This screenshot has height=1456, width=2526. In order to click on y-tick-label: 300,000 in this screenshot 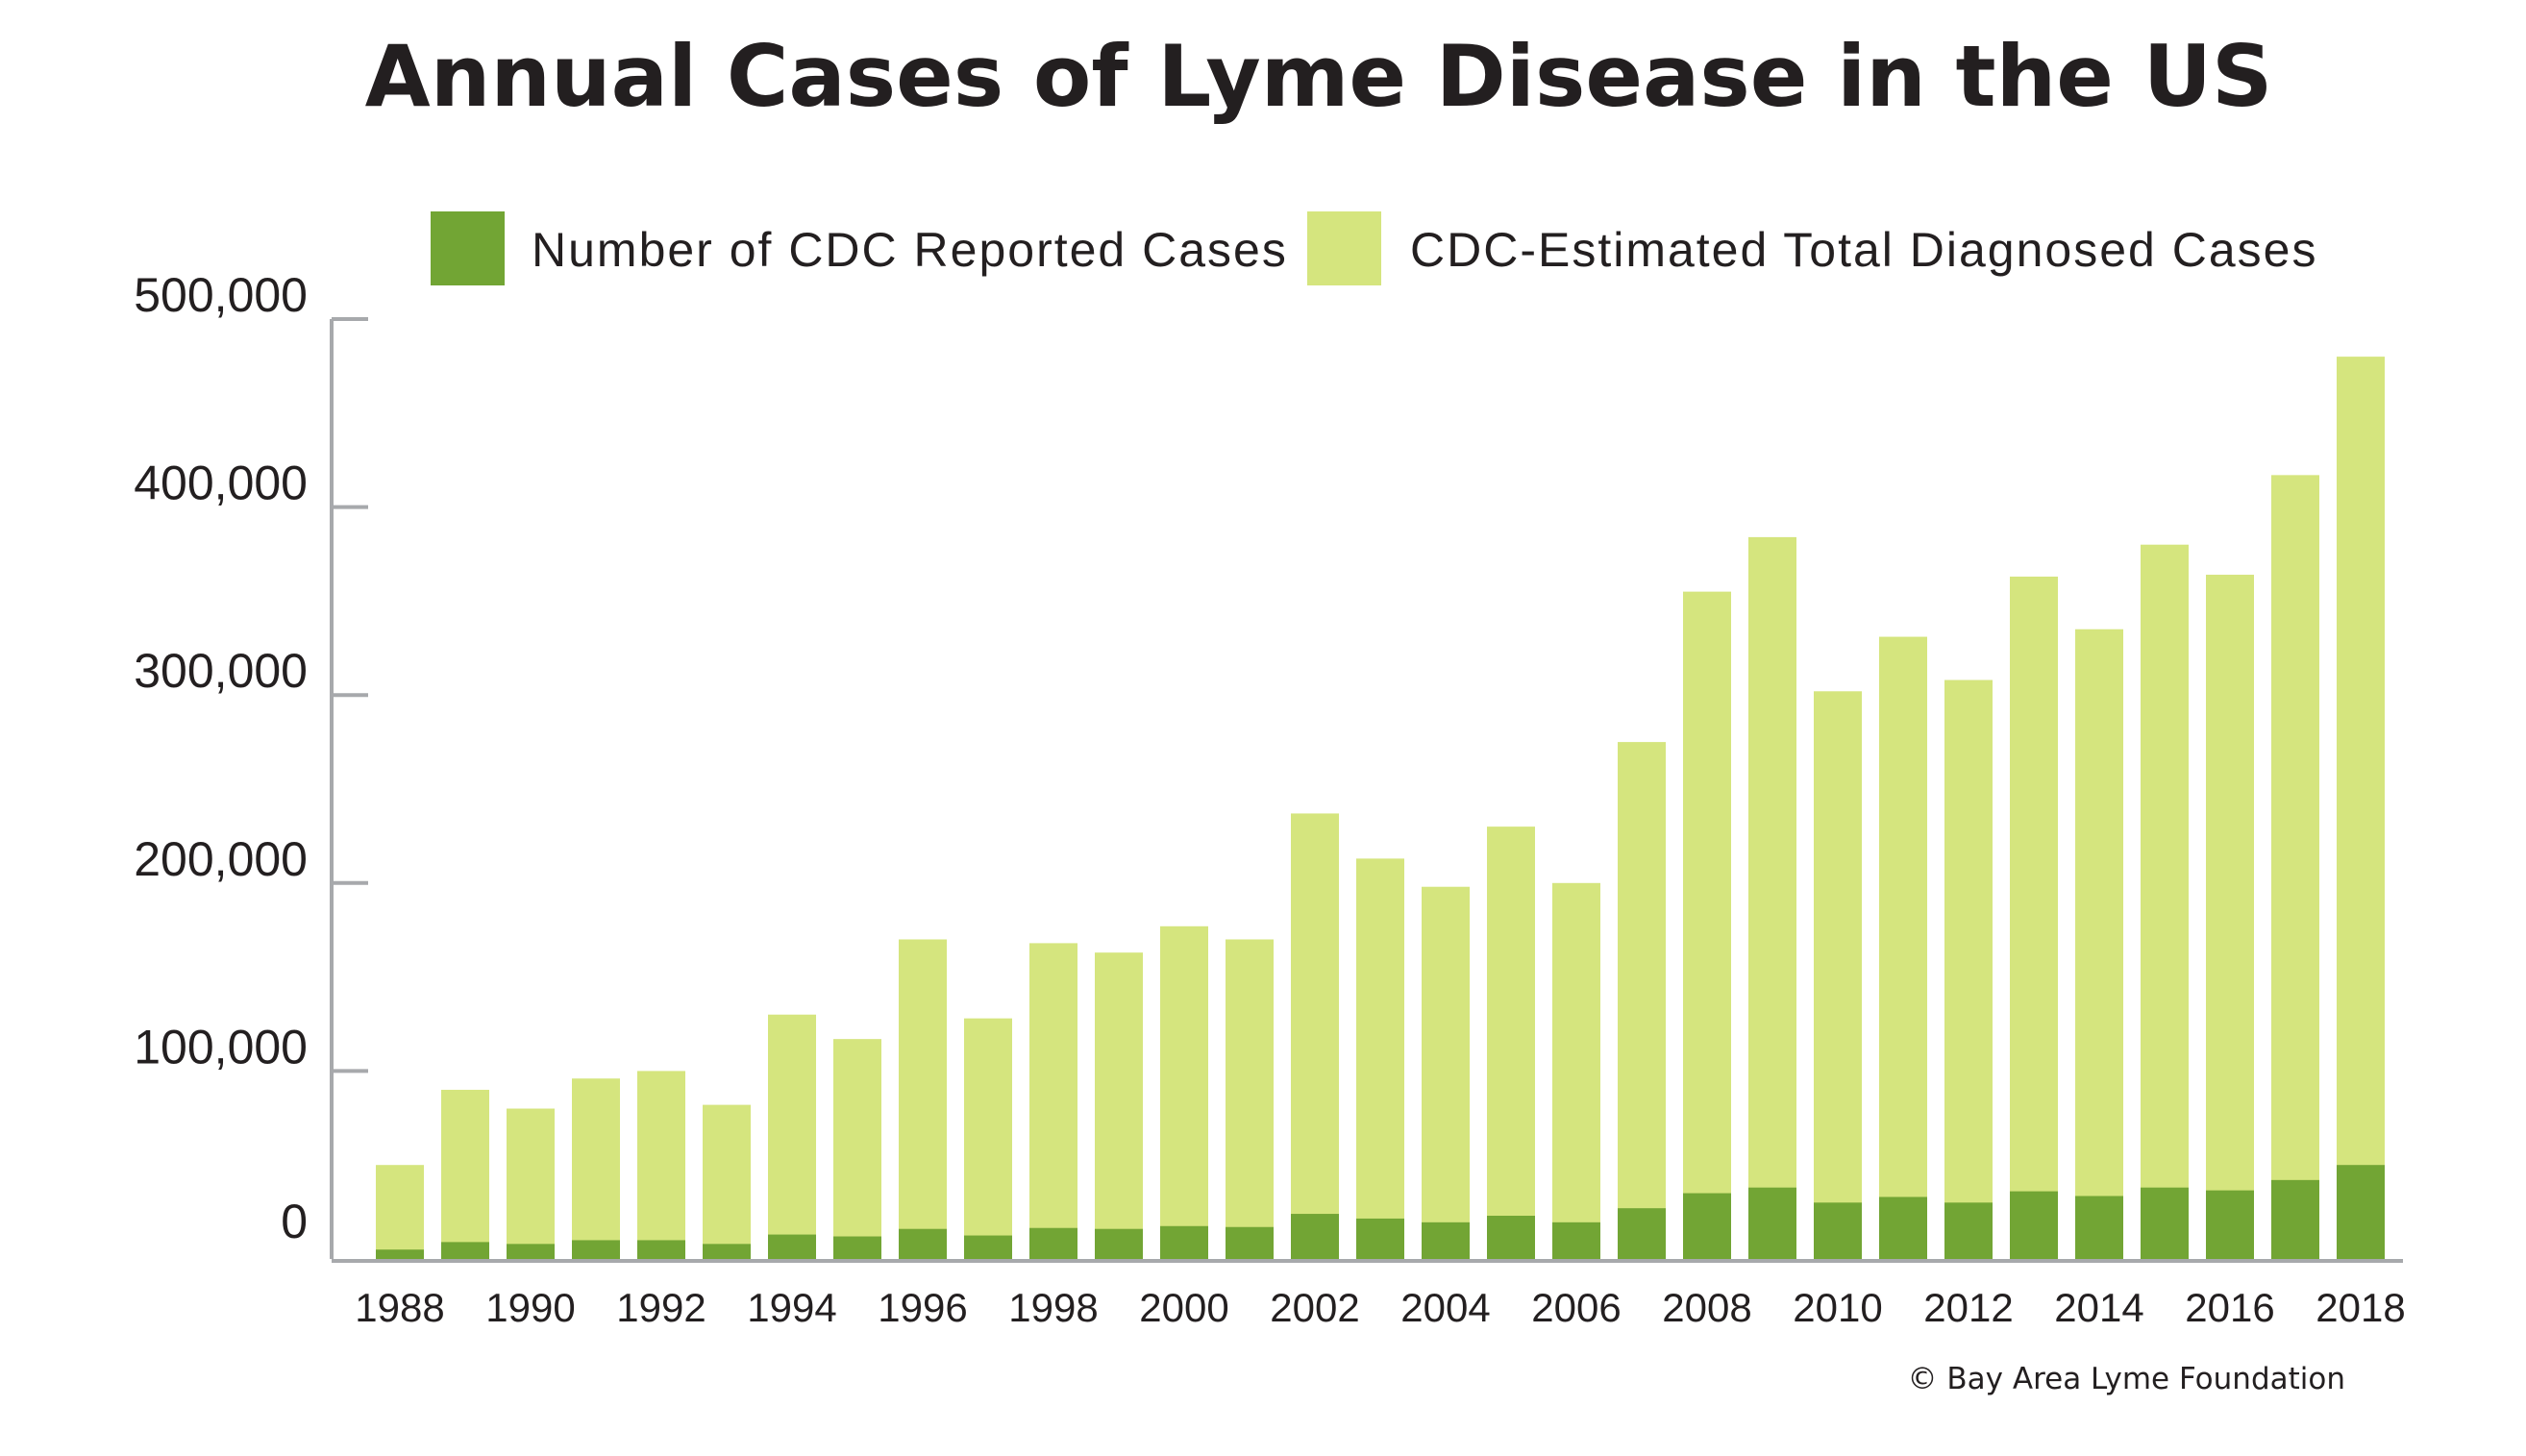, I will do `click(221, 671)`.